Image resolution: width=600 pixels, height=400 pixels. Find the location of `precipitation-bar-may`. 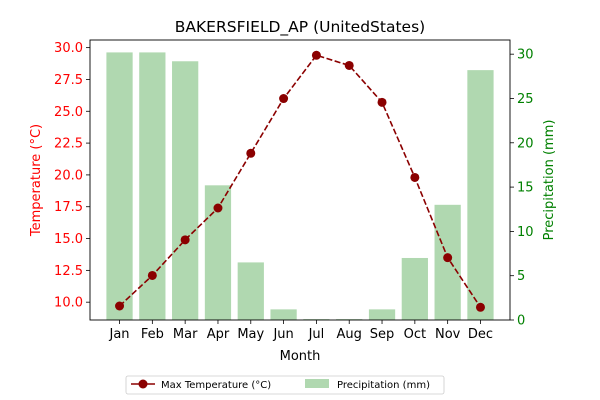

precipitation-bar-may is located at coordinates (250, 291).